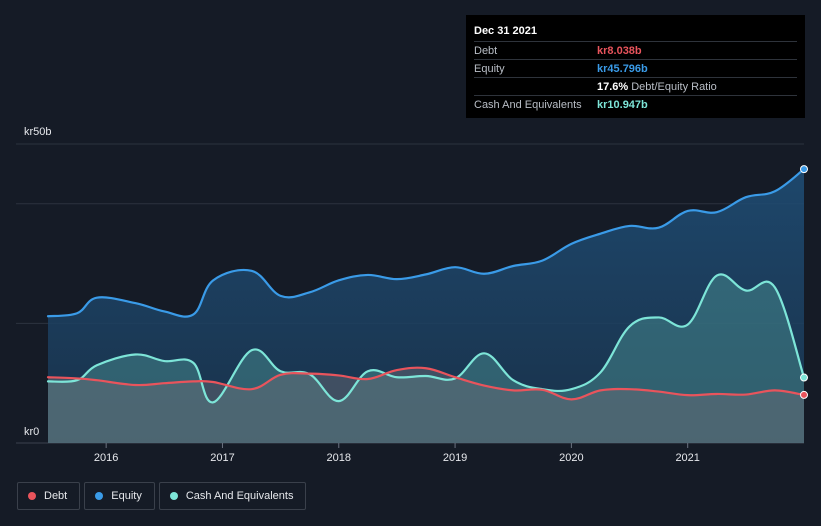  Describe the element at coordinates (622, 104) in the screenshot. I see `tooltip-cash-value: kr10.947b` at that location.